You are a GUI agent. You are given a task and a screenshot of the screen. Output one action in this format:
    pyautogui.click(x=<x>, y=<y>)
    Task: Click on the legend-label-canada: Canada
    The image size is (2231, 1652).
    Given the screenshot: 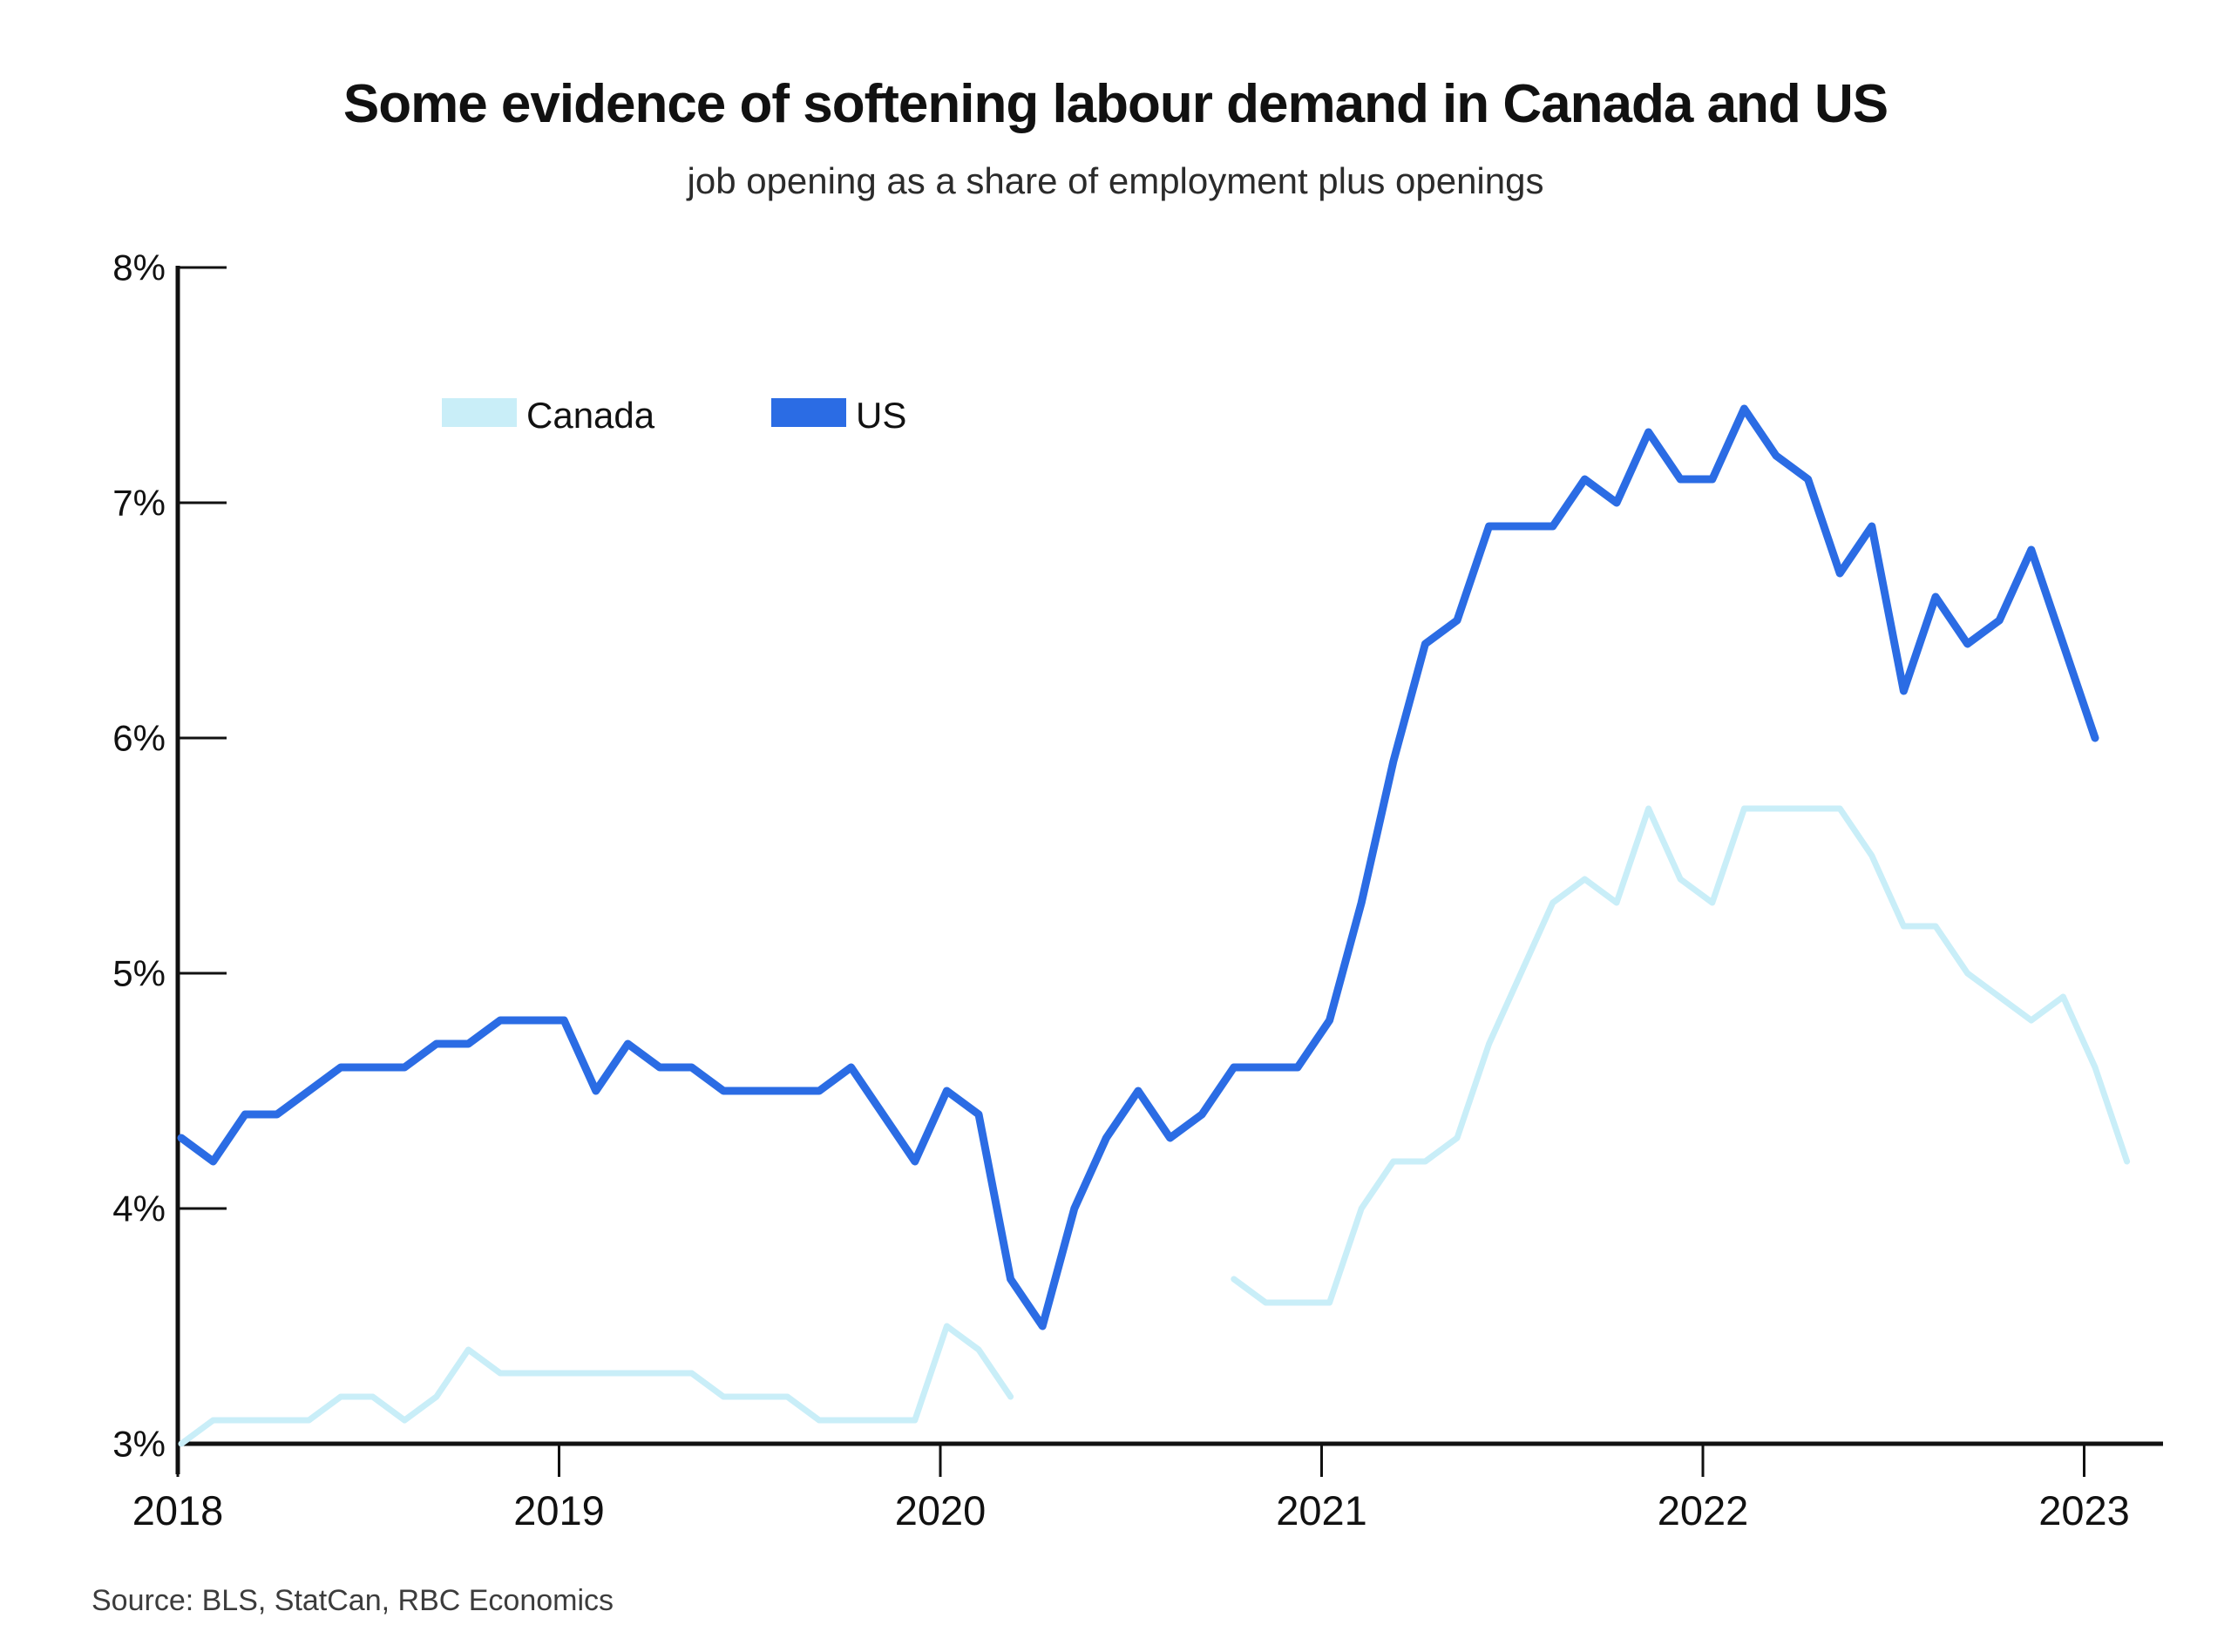 What is the action you would take?
    pyautogui.click(x=590, y=415)
    